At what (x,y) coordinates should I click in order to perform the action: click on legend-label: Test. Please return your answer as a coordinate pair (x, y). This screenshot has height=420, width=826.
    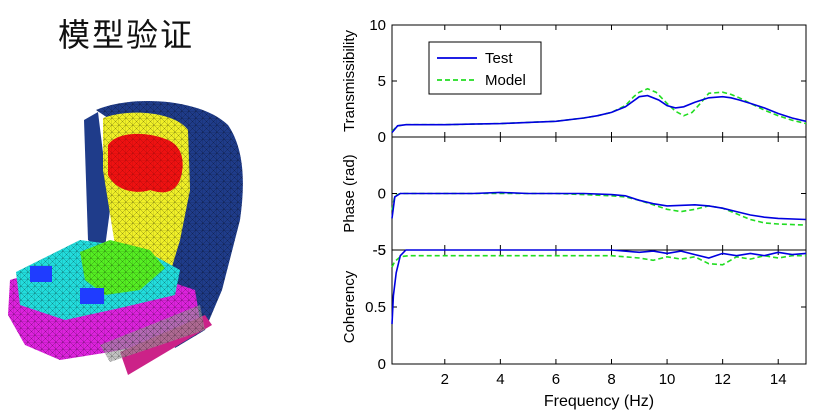
    Looking at the image, I should click on (499, 58).